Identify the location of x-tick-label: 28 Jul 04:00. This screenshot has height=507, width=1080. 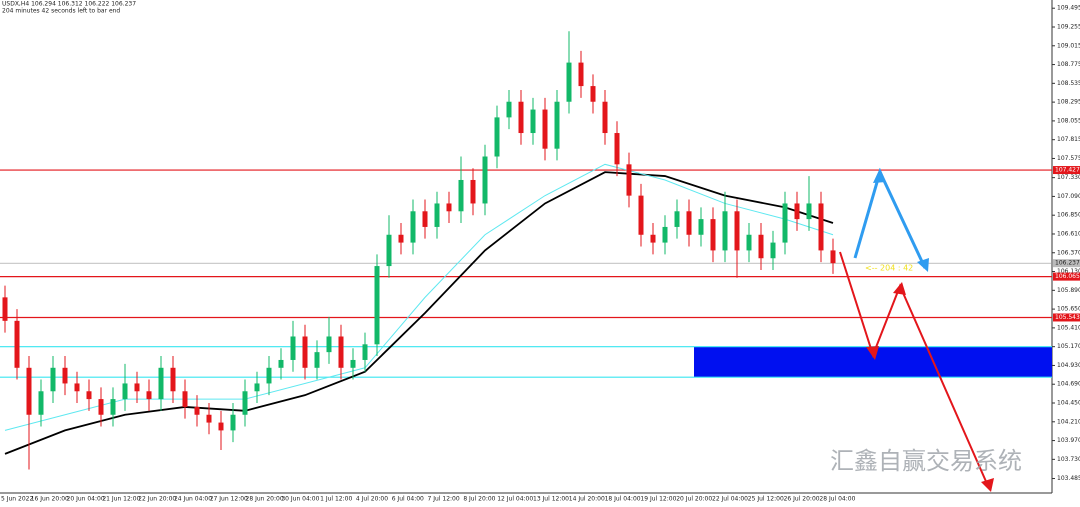
(837, 499).